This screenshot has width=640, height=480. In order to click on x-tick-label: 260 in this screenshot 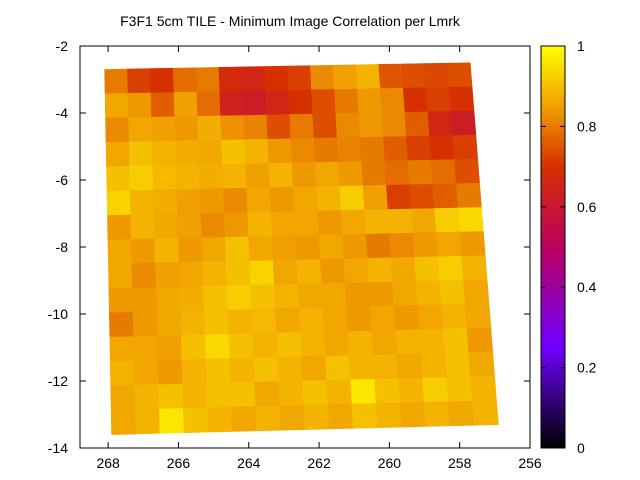, I will do `click(390, 463)`.